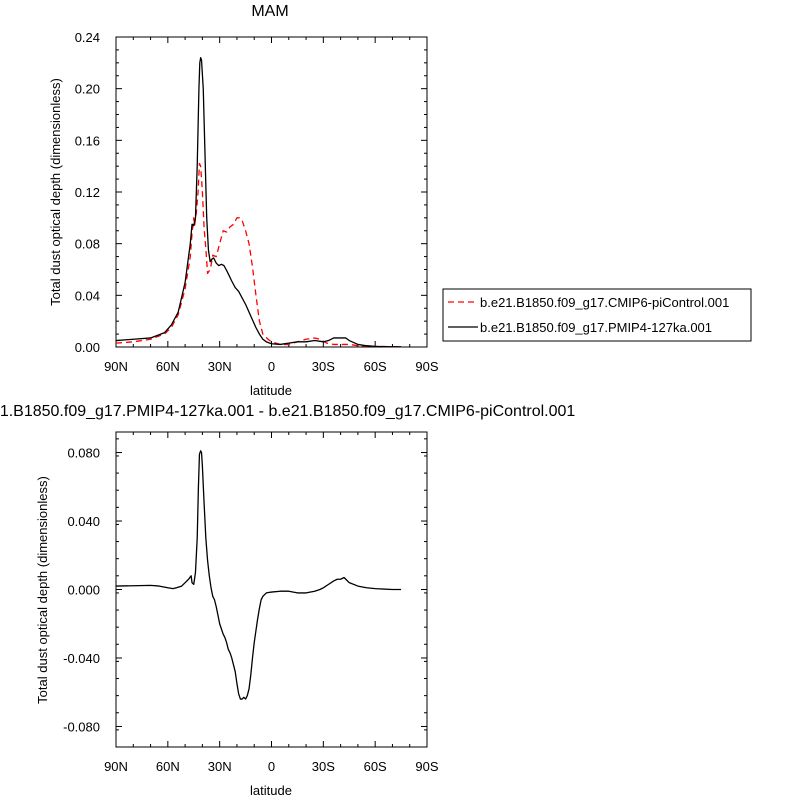 The image size is (800, 800). Describe the element at coordinates (220, 766) in the screenshot. I see `difference-x-tick-label: 30N` at that location.